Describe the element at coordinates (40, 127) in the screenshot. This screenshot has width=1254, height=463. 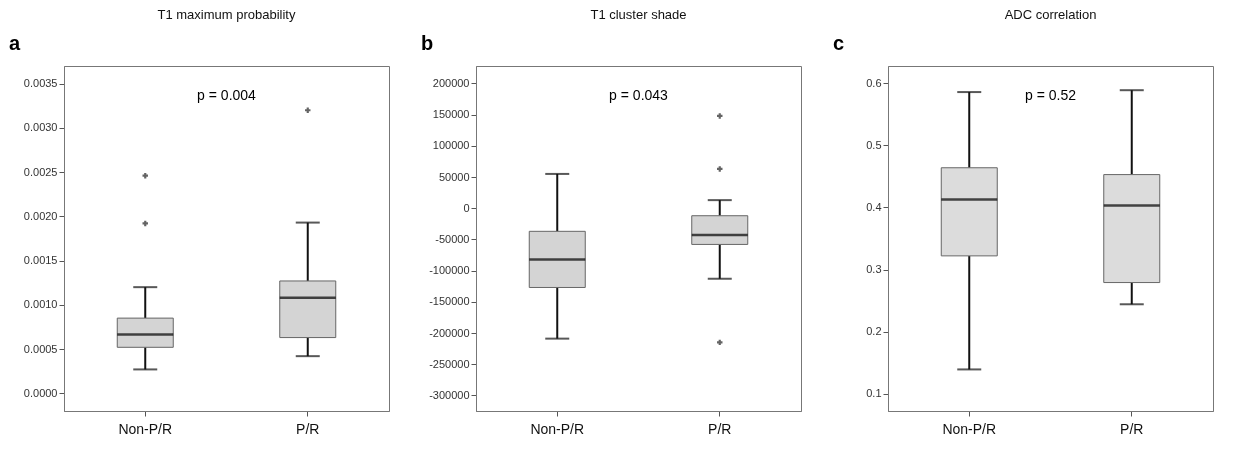
I see `y-tick-label: 0.0030` at that location.